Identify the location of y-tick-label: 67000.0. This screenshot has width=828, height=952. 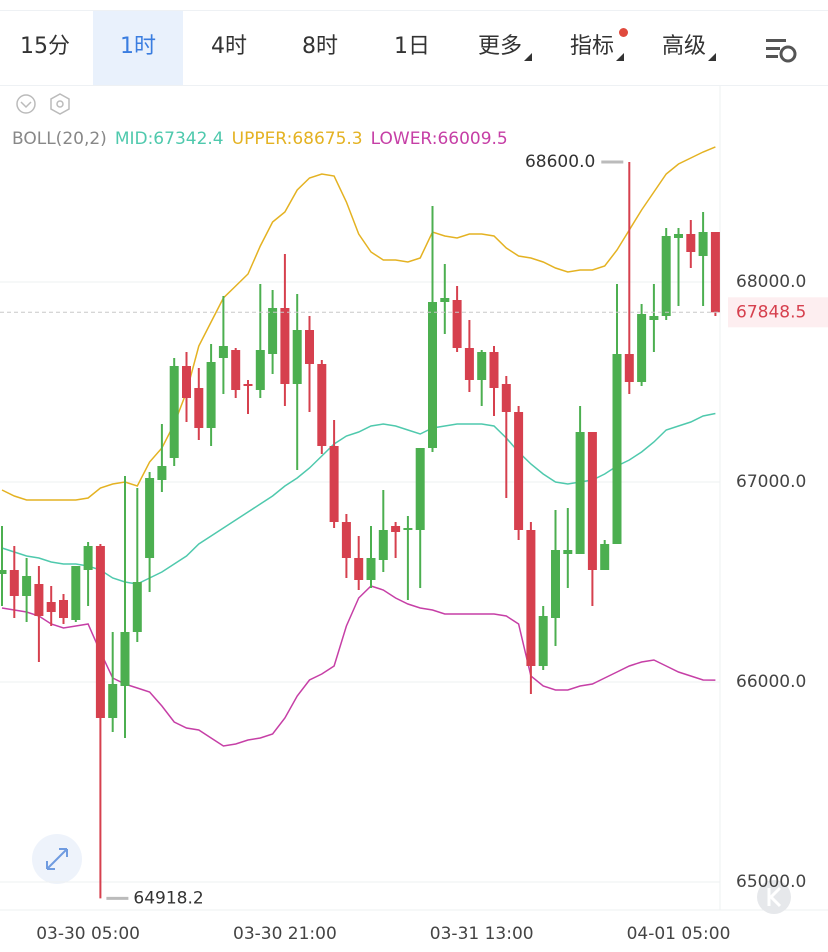
(771, 482).